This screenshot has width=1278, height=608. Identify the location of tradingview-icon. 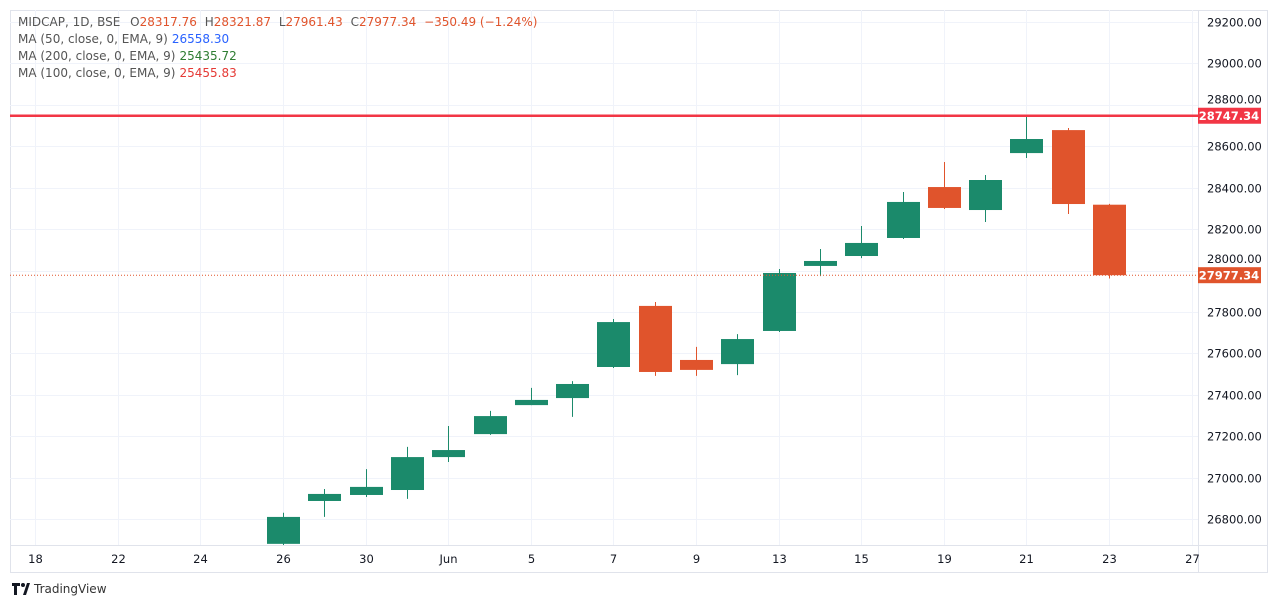
(21, 589).